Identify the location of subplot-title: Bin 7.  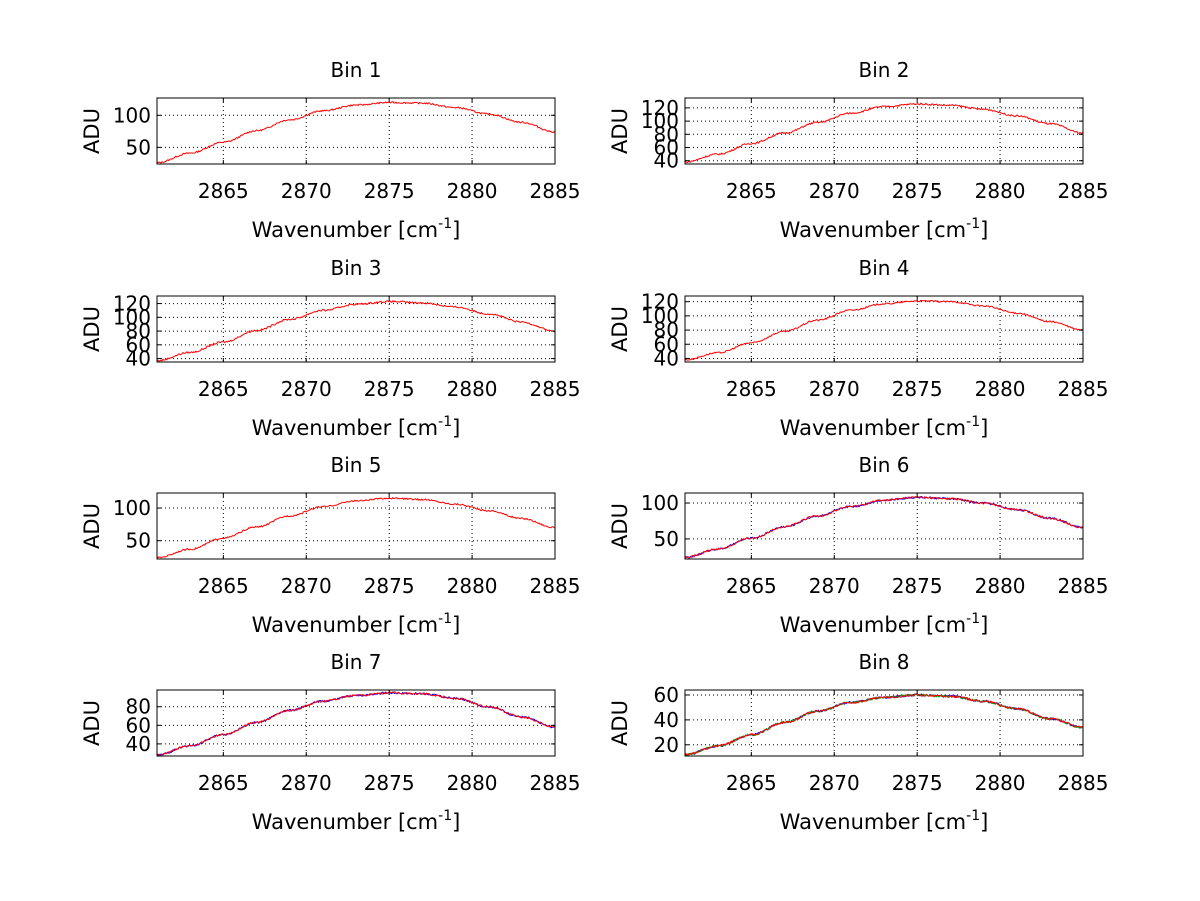
(355, 662).